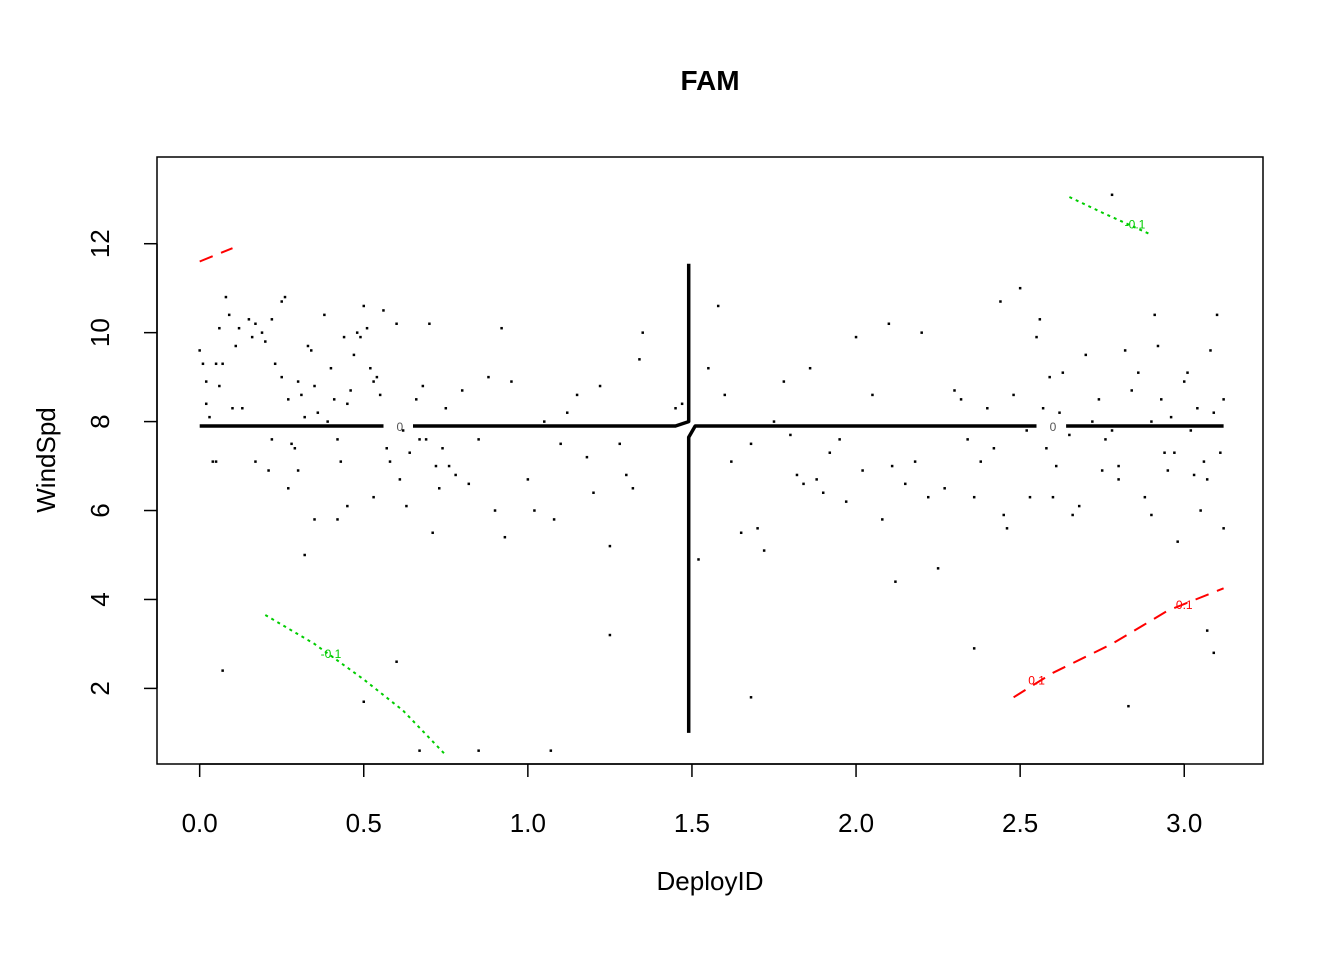  I want to click on x-axis-label: DeployID, so click(710, 881).